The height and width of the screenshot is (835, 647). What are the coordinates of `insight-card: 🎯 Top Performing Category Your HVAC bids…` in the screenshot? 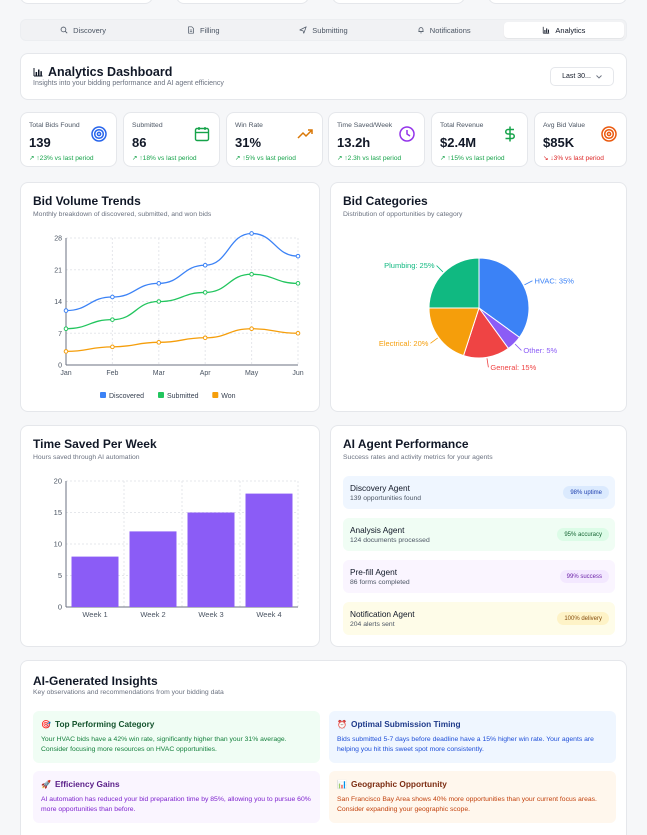 It's located at (176, 737).